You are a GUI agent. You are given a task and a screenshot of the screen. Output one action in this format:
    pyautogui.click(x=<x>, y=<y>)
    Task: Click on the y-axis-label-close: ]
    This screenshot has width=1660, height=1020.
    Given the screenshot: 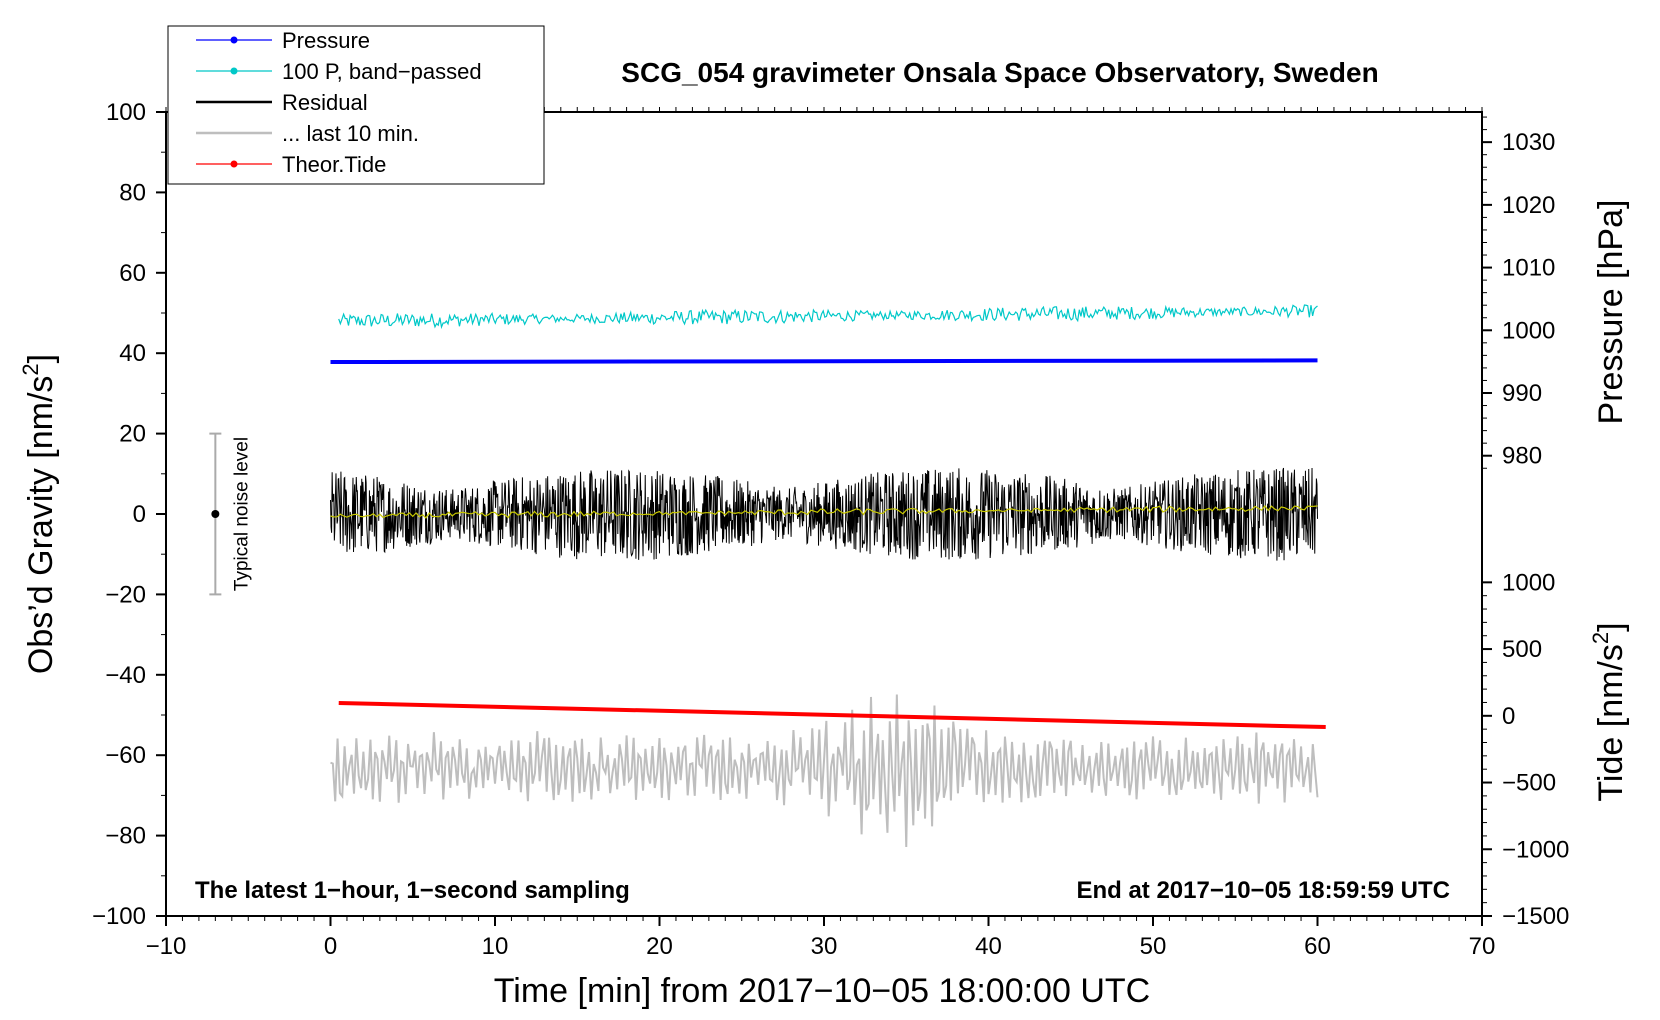 What is the action you would take?
    pyautogui.click(x=41, y=358)
    